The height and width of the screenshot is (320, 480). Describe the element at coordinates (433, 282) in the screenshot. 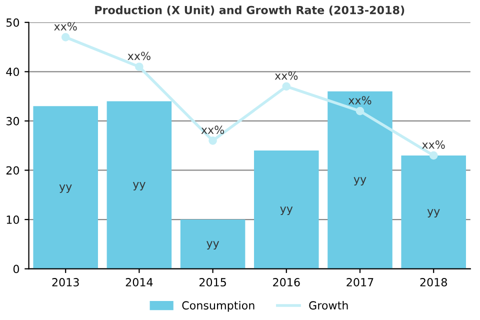

I see `x-tick-label: 2018` at that location.